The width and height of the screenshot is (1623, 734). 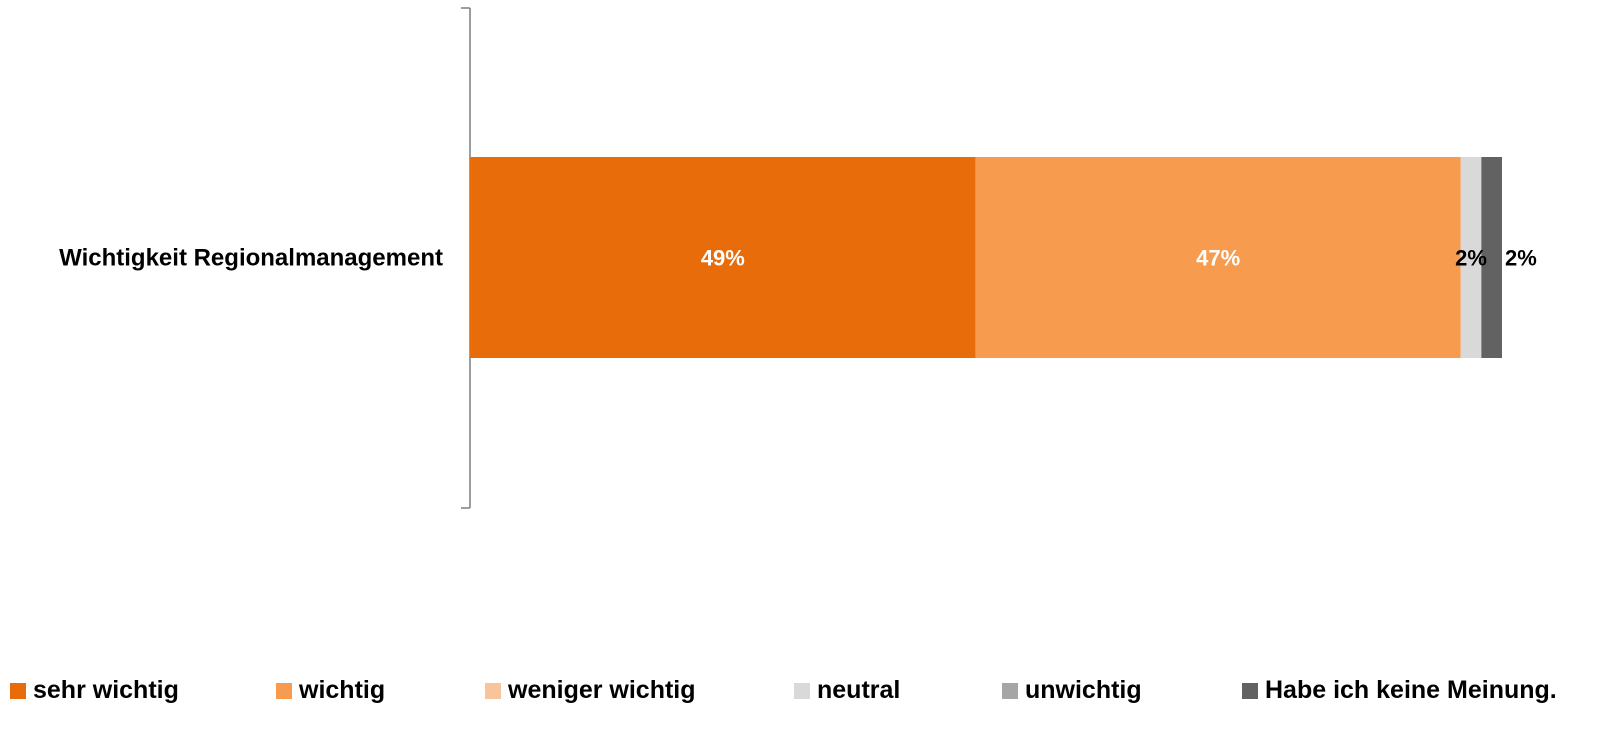 I want to click on legend-swatch-weniger-wichtig, so click(x=493, y=690).